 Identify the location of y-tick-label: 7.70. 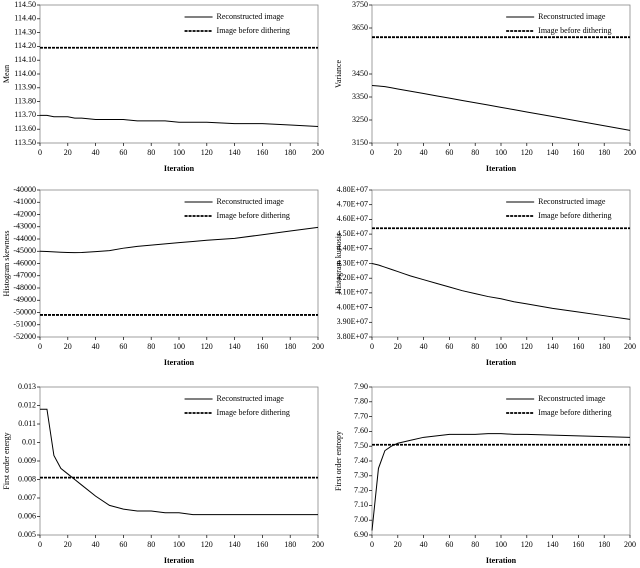
(361, 415).